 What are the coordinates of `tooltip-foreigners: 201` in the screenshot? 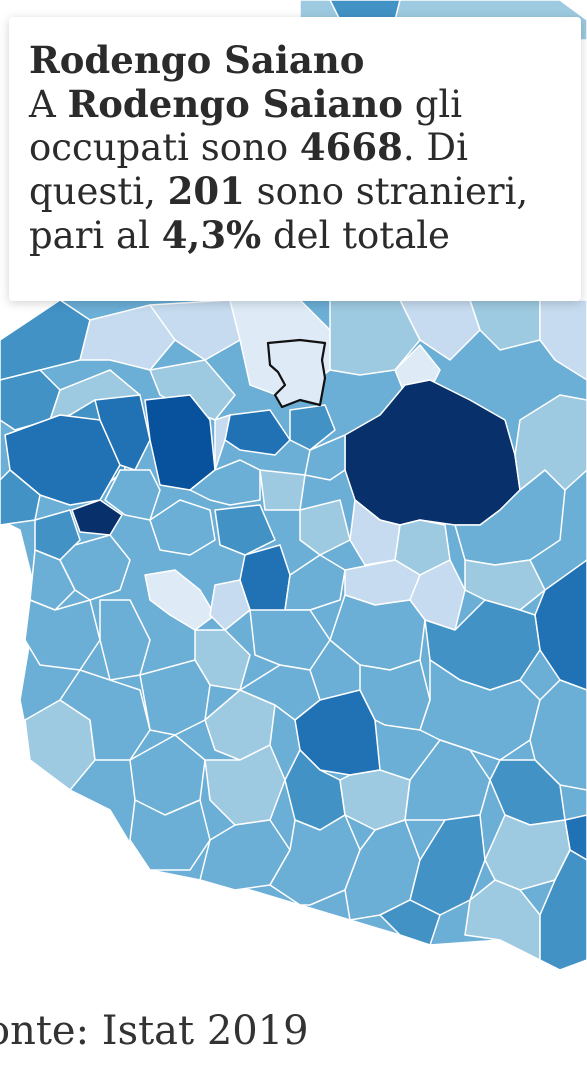 It's located at (206, 190).